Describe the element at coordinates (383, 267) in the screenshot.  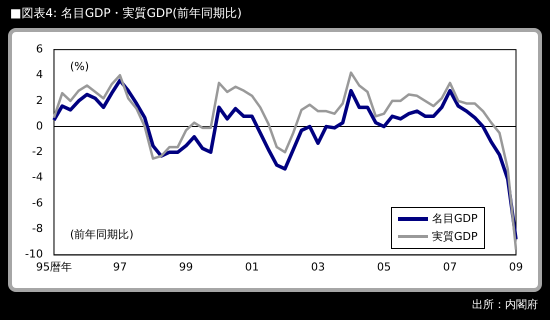
I see `x-tick-label: 05` at that location.